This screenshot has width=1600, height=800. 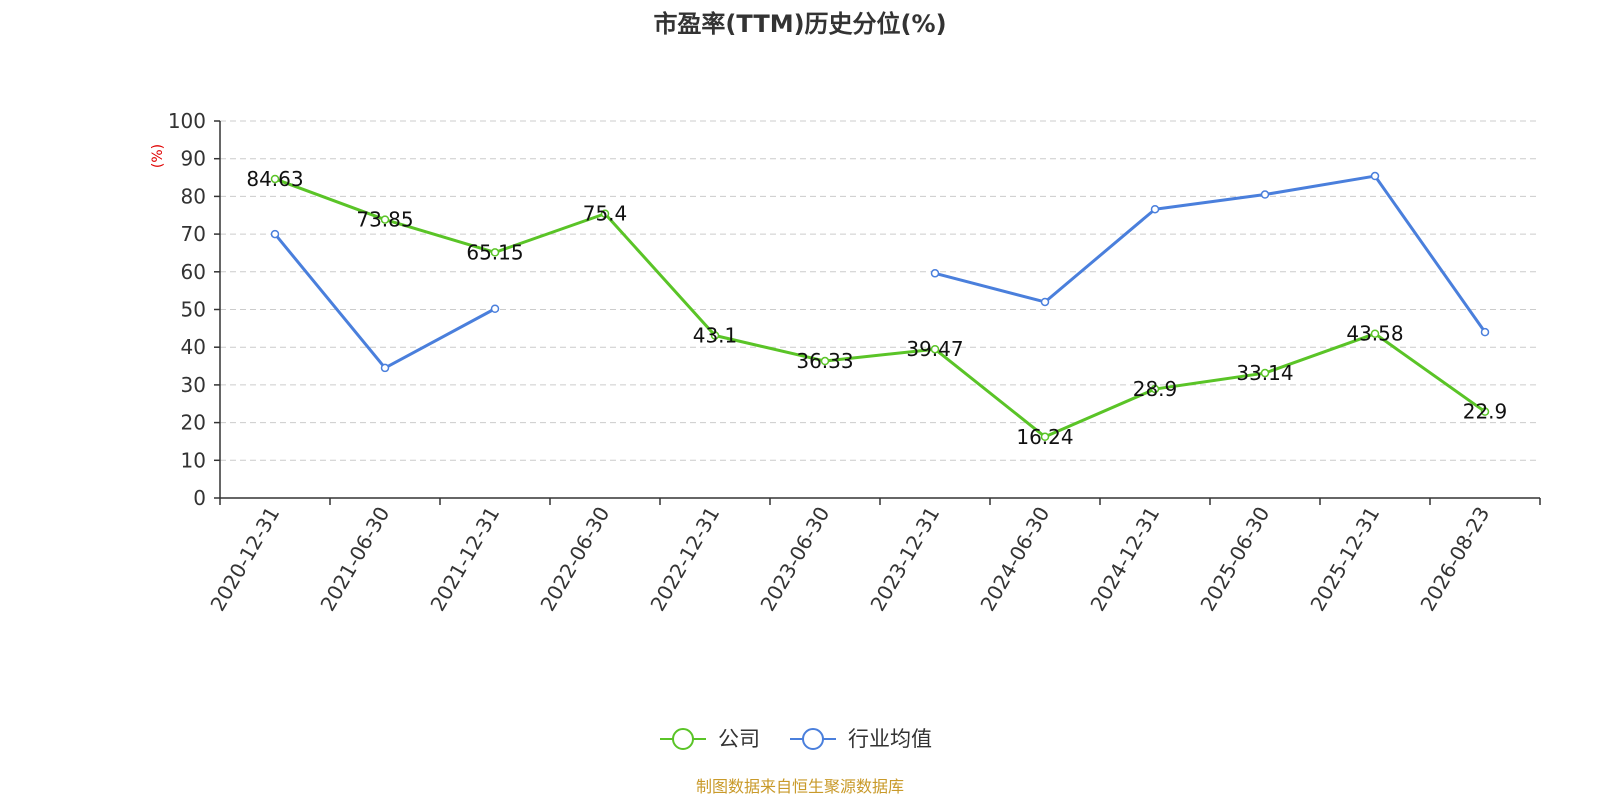 I want to click on y-tick-label: 80, so click(x=193, y=196).